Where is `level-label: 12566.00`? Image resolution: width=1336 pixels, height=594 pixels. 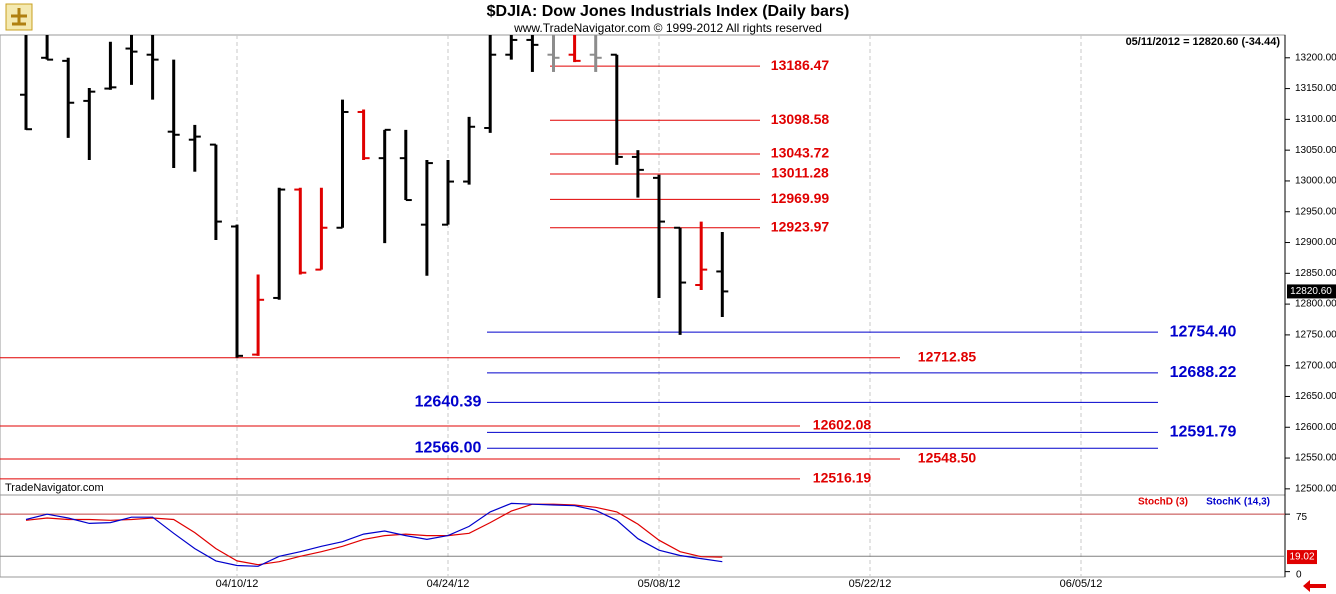
level-label: 12566.00 is located at coordinates (448, 447).